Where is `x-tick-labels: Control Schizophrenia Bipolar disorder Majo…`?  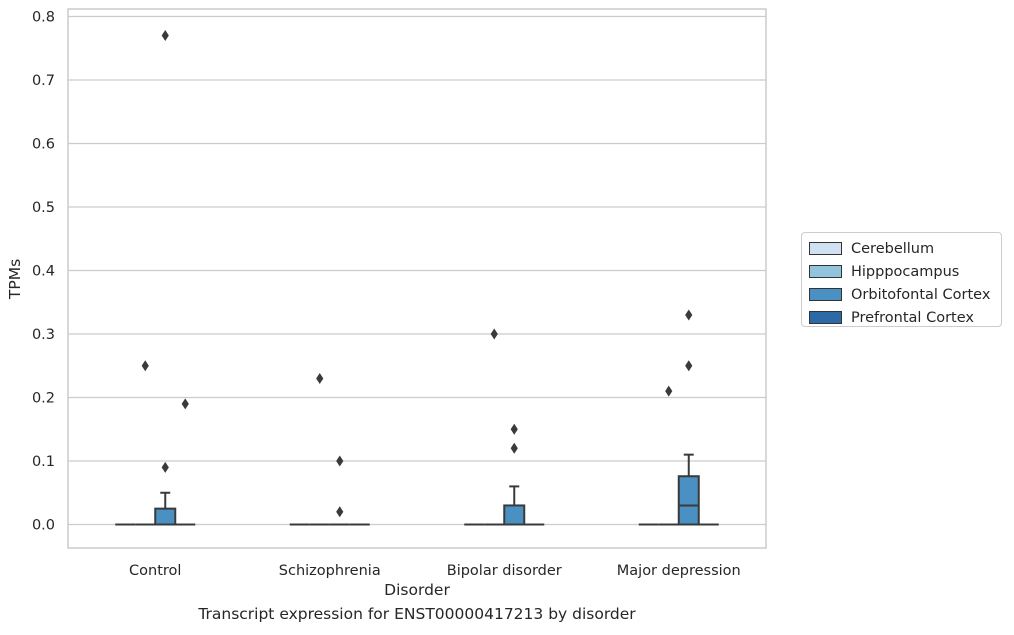
x-tick-labels: Control Schizophrenia Bipolar disorder Majo… is located at coordinates (435, 571).